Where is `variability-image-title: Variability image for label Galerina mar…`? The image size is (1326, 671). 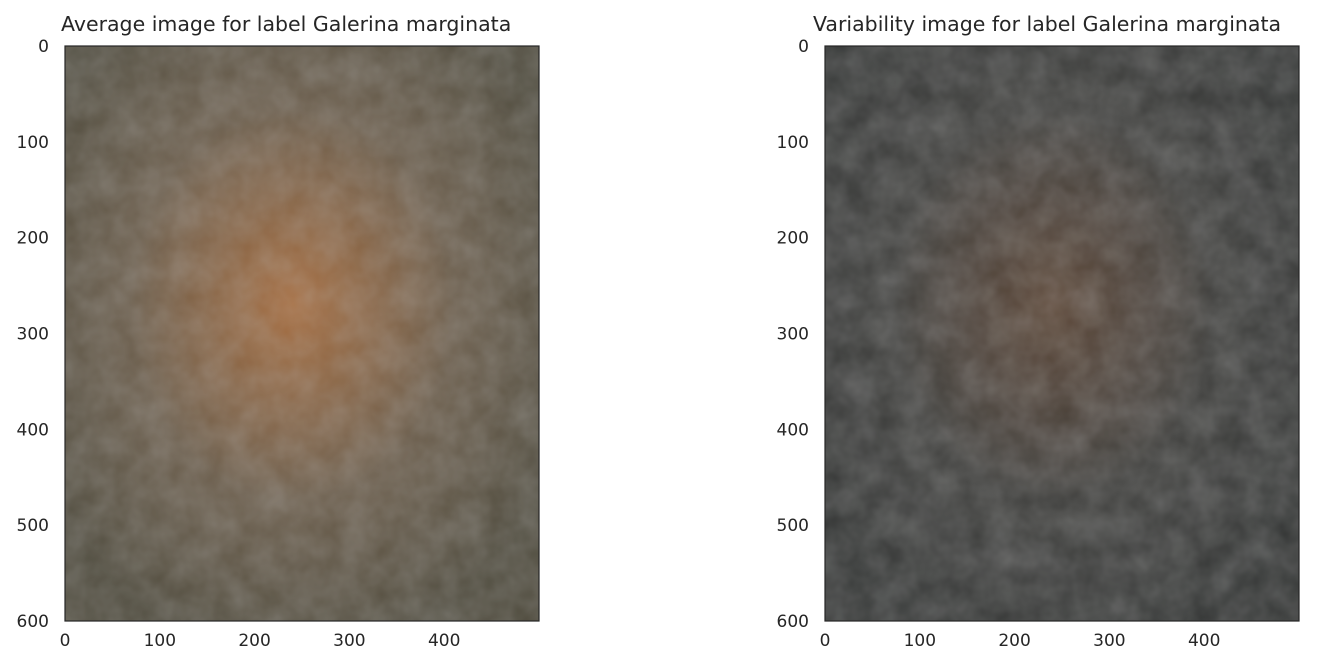 variability-image-title: Variability image for label Galerina mar… is located at coordinates (1047, 24).